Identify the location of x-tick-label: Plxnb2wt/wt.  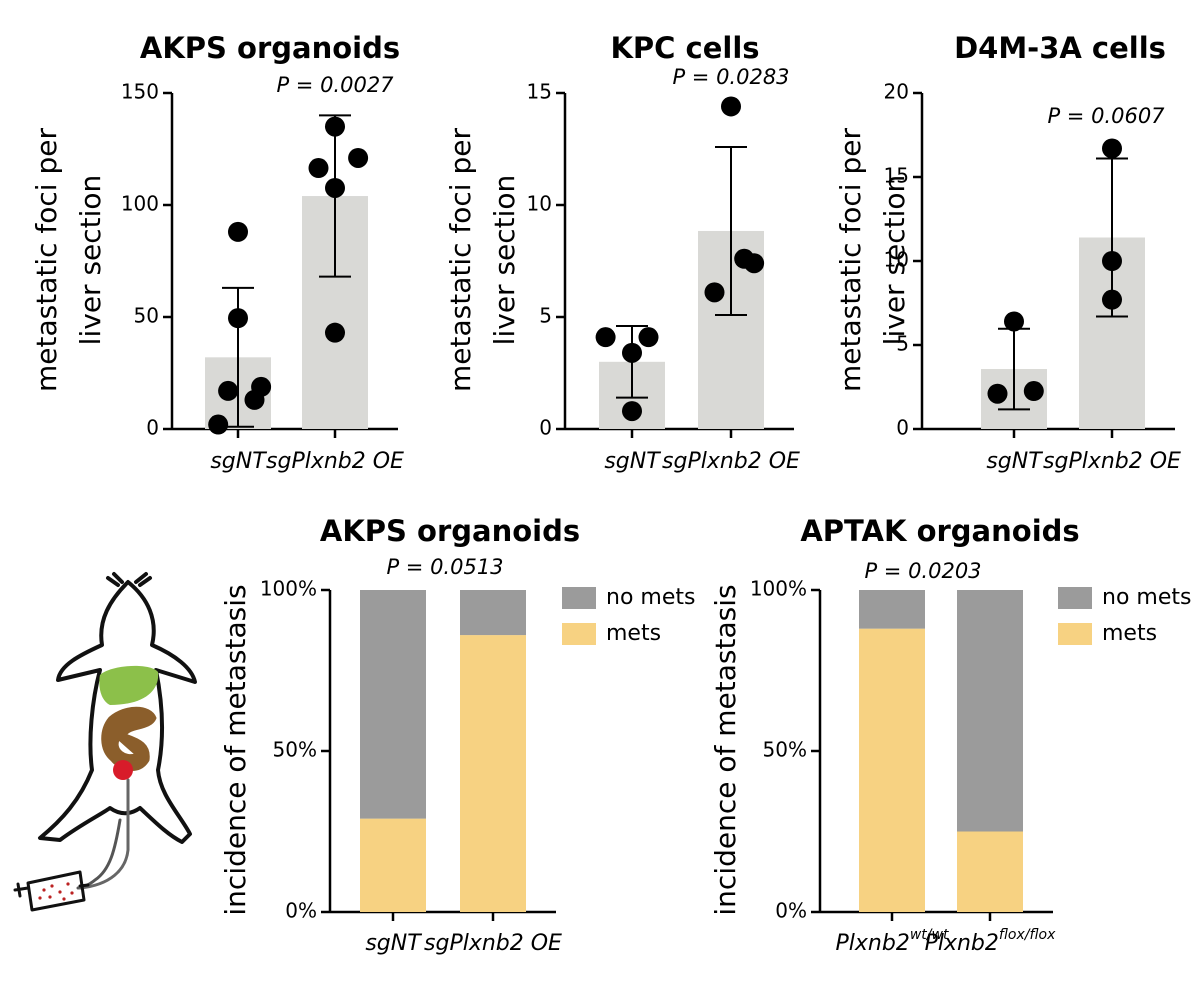
(892, 941).